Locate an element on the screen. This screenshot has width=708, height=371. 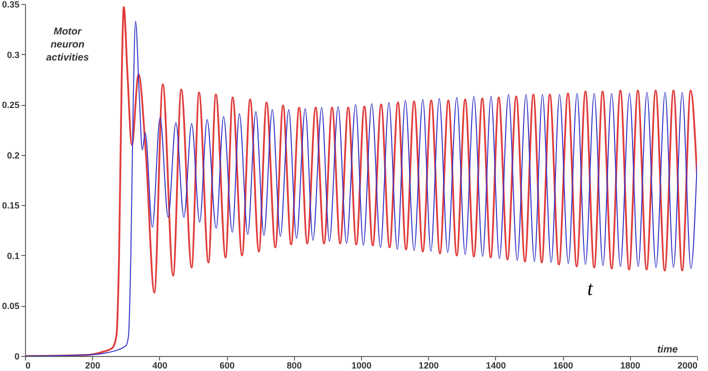
y-tick-label: 0.35 is located at coordinates (11, 5).